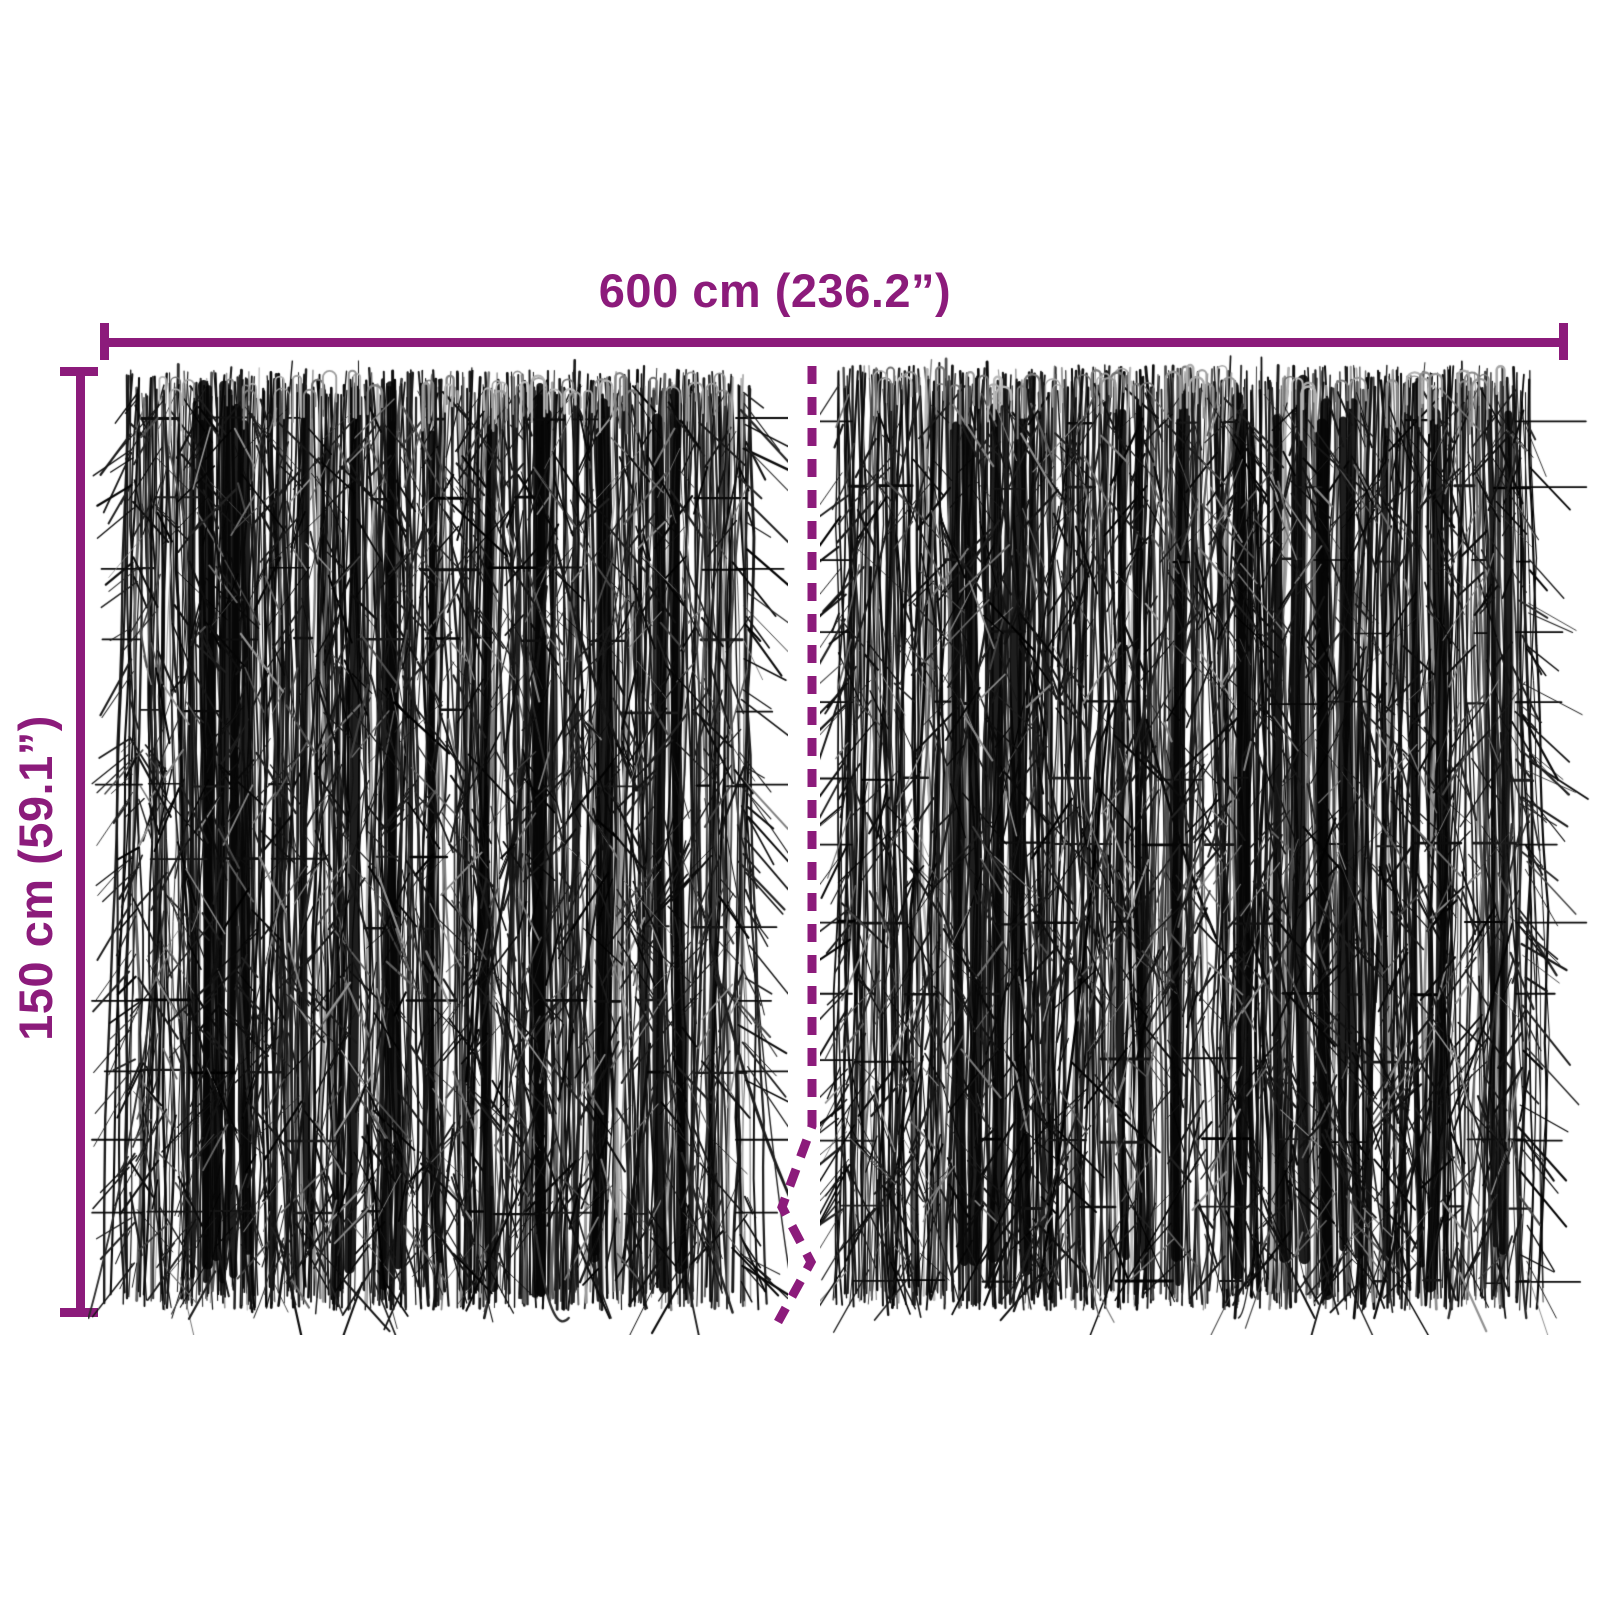 This screenshot has width=1600, height=1600. What do you see at coordinates (1563, 341) in the screenshot?
I see `width-dimension-tick-right` at bounding box center [1563, 341].